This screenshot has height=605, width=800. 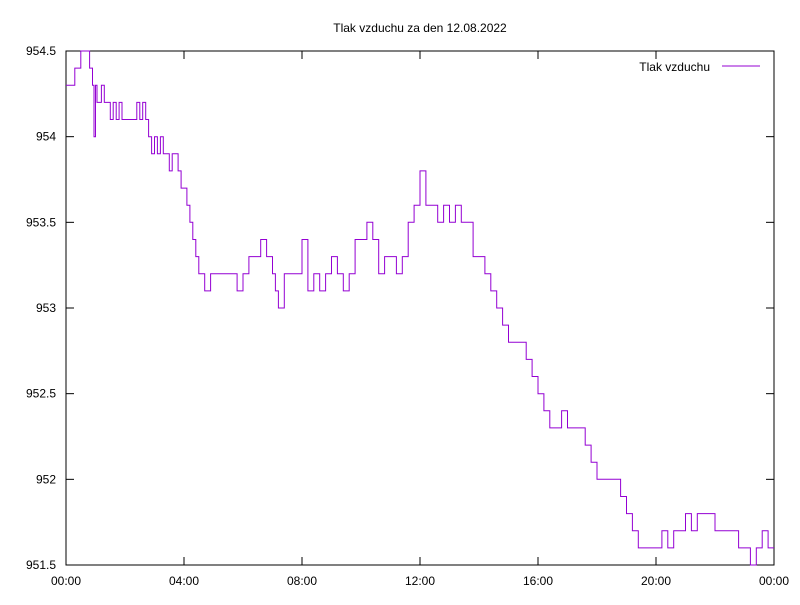 I want to click on legend: Tlak vzduchu, so click(x=699, y=67).